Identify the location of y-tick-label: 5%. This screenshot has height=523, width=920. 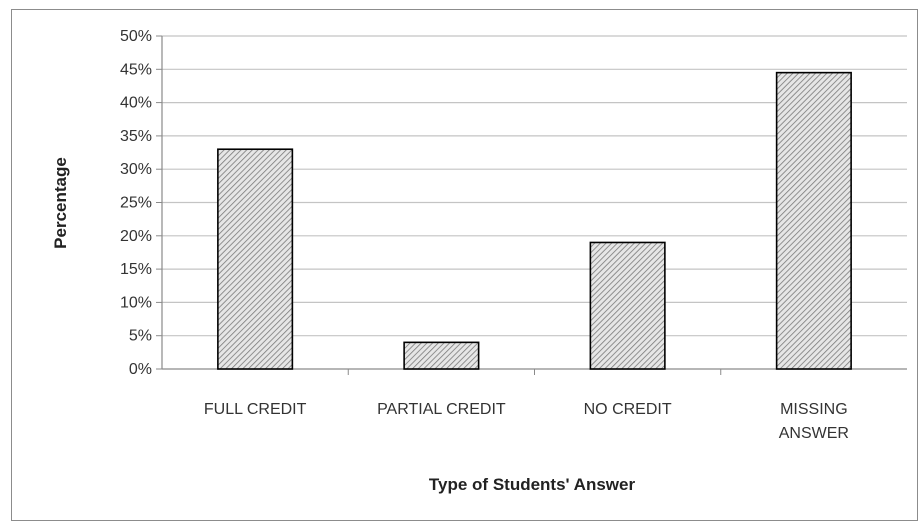
(140, 336).